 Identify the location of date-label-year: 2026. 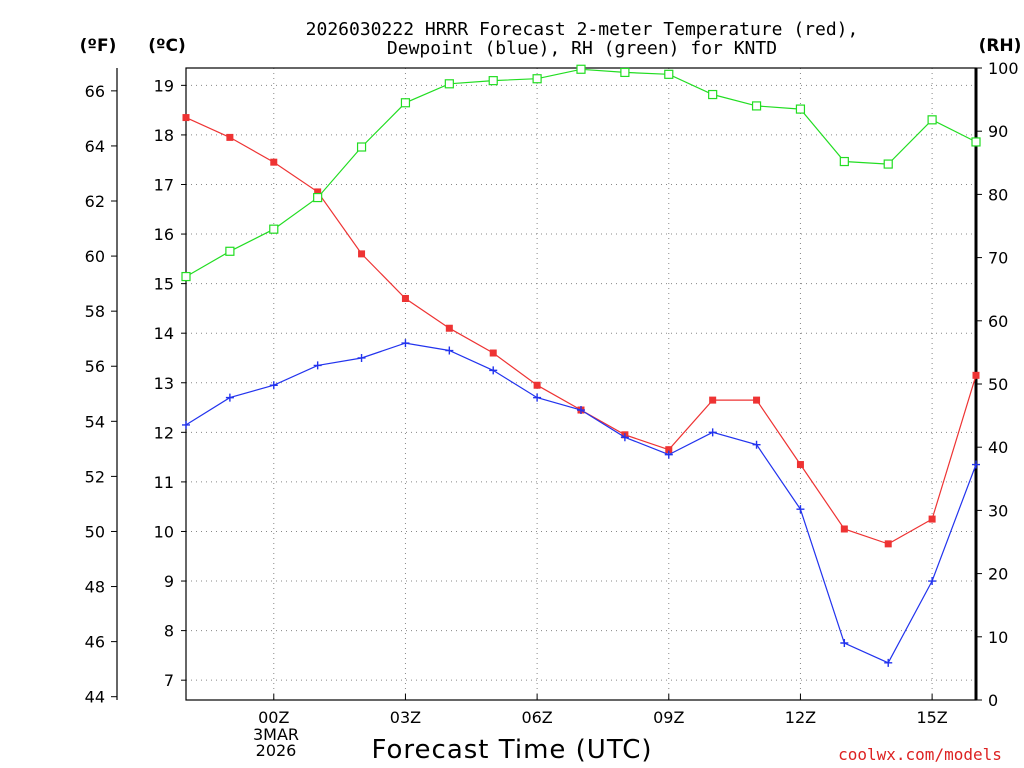
(276, 750).